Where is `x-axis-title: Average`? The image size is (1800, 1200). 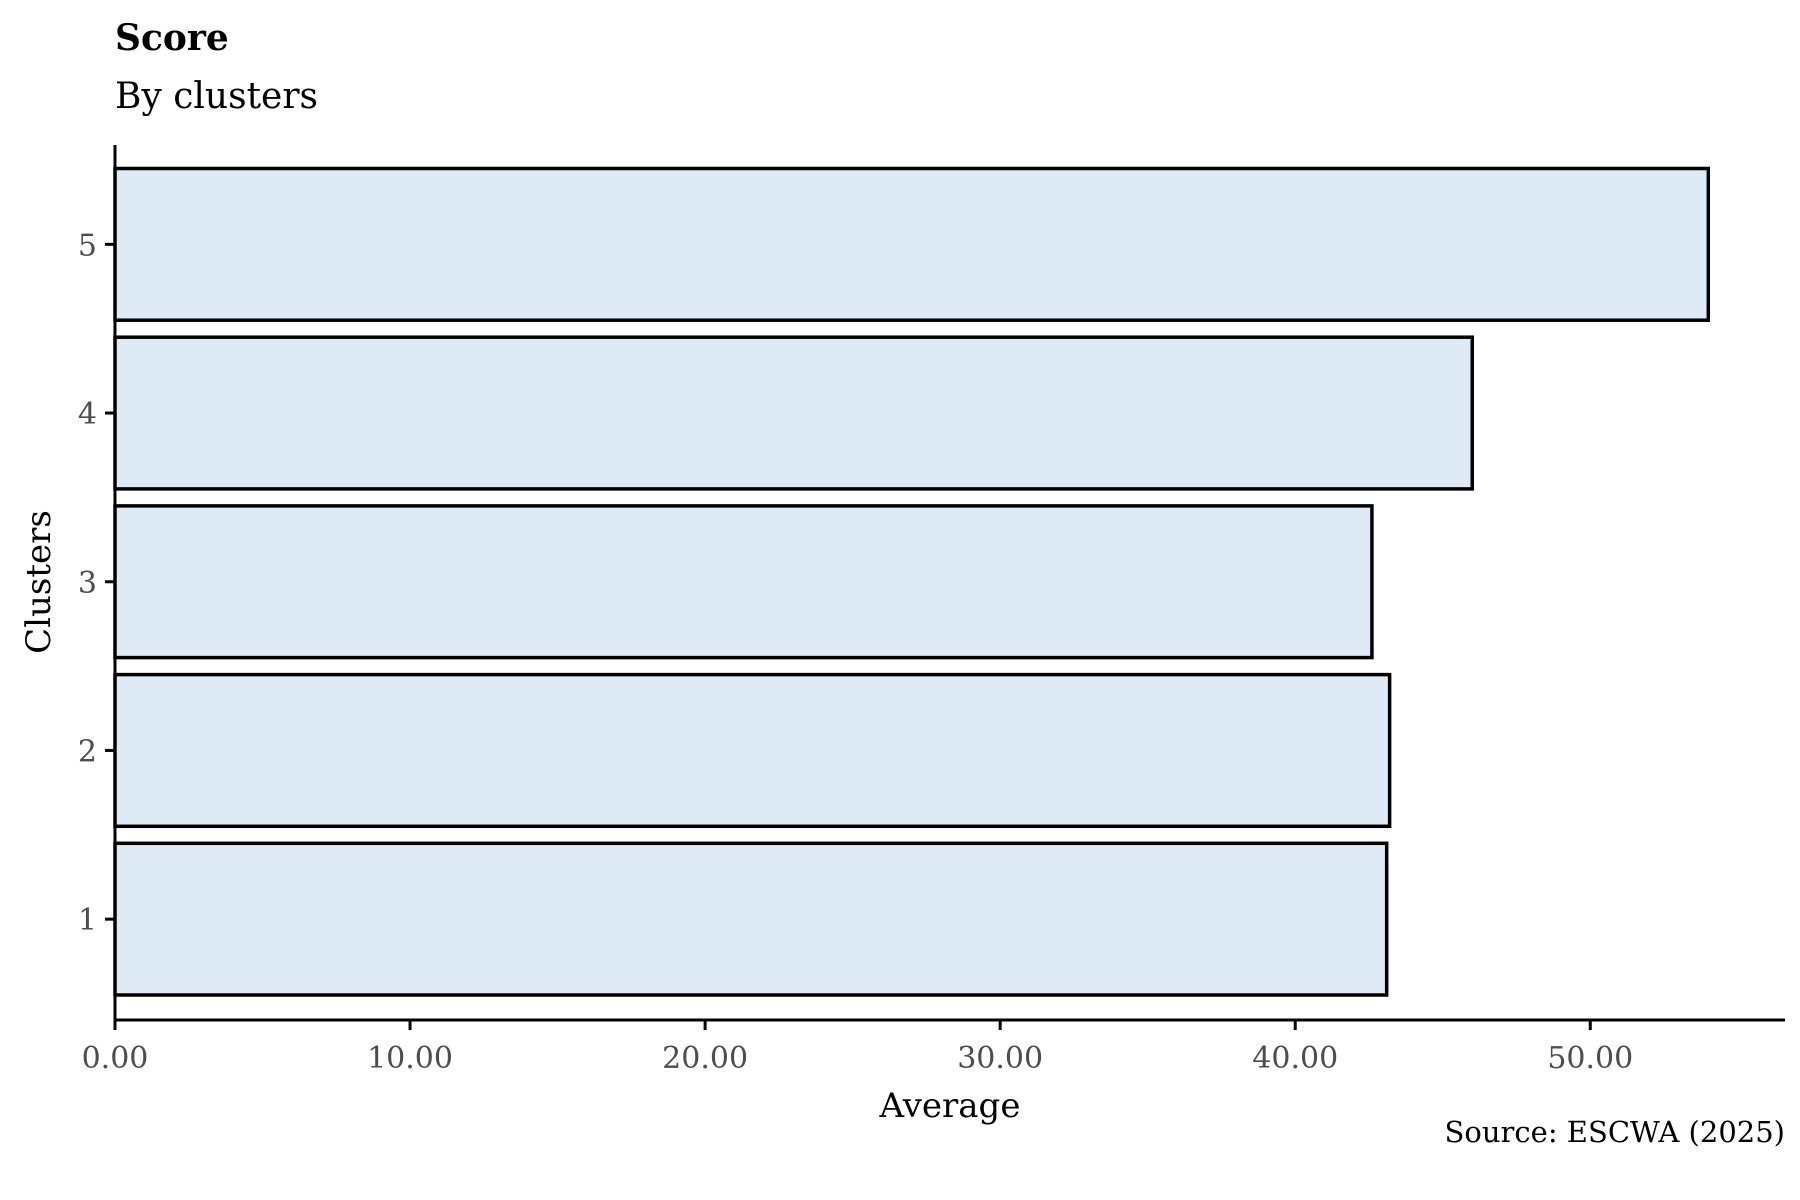 x-axis-title: Average is located at coordinates (950, 1106).